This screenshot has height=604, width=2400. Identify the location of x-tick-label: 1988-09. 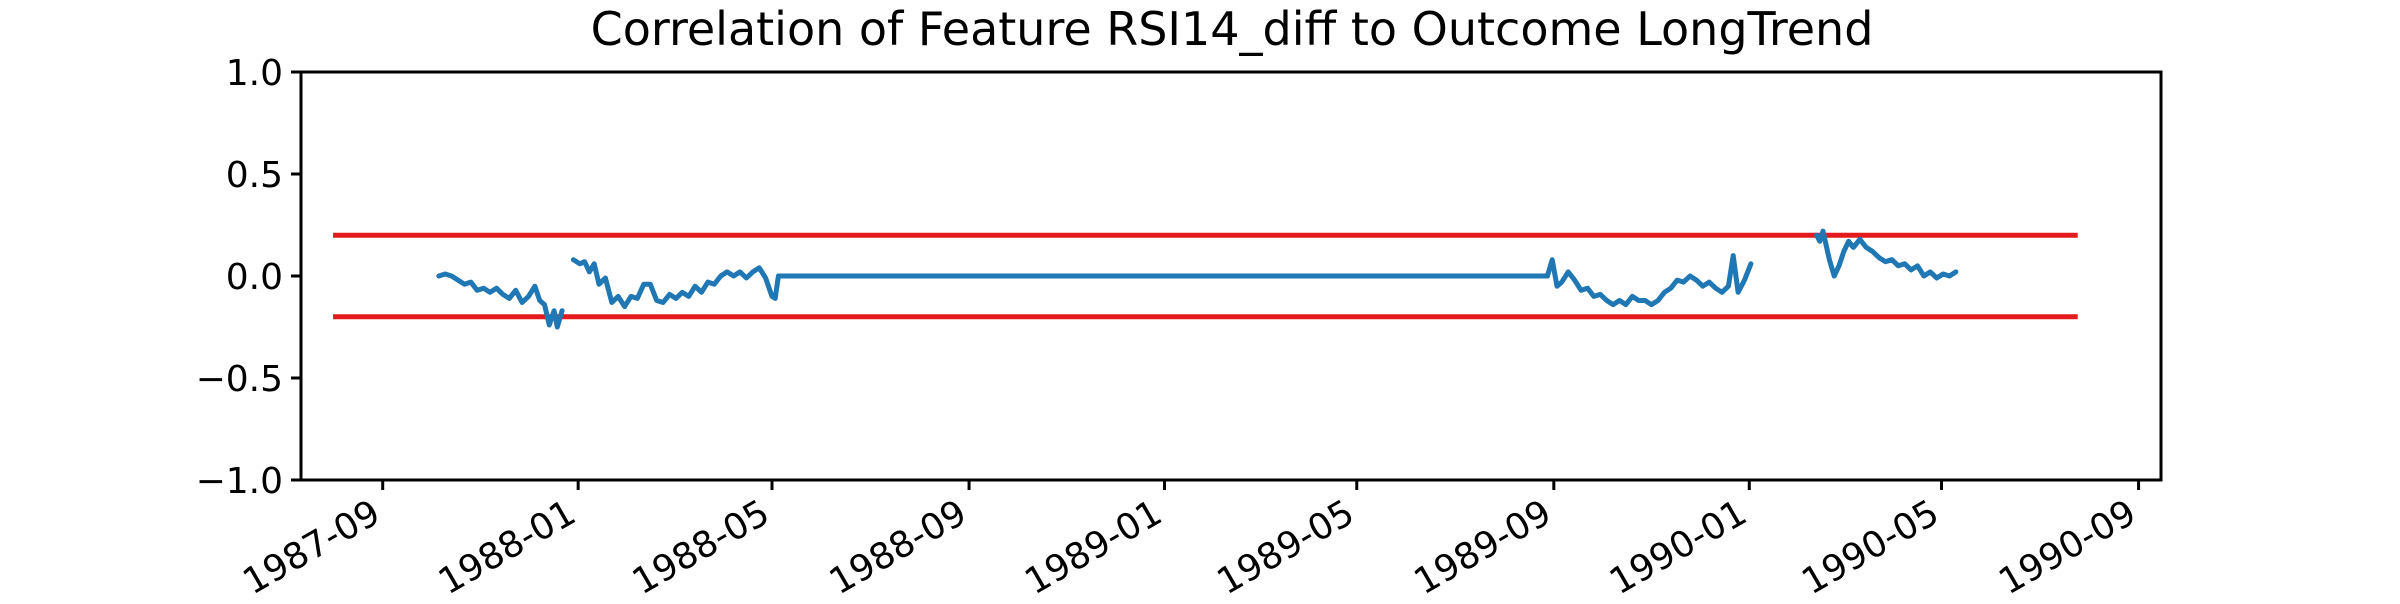
(898, 546).